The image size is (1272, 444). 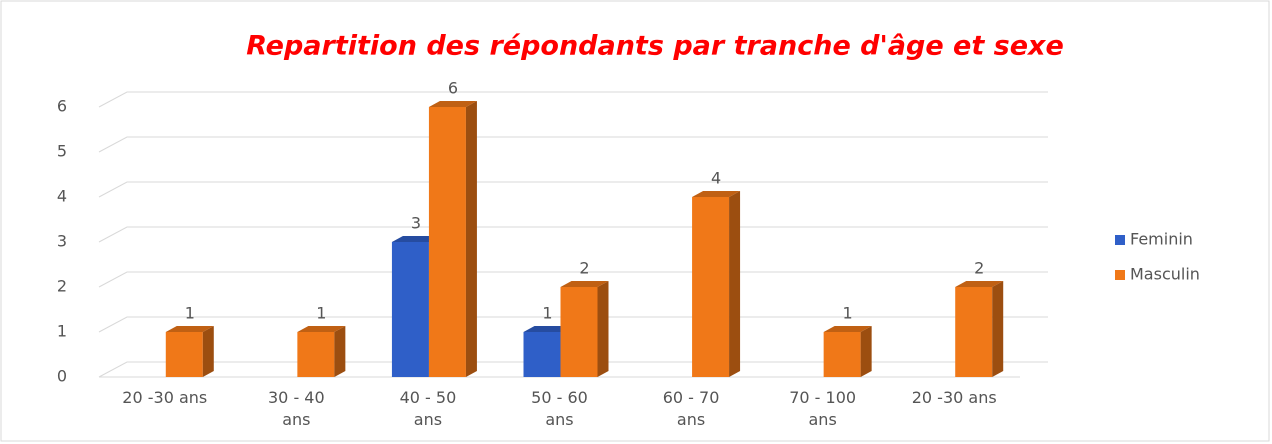 I want to click on legend-label: Feminin, so click(x=1161, y=239).